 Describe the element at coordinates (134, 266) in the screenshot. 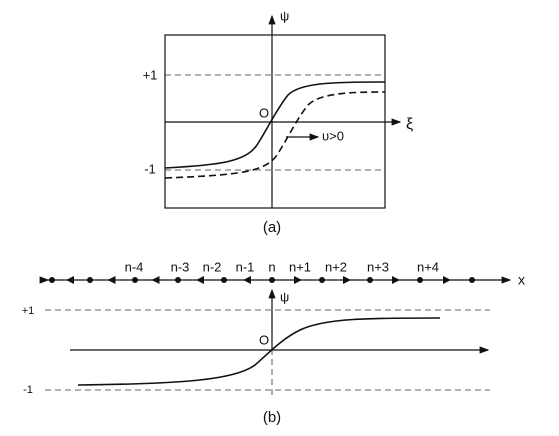

I see `site-label: n-4` at that location.